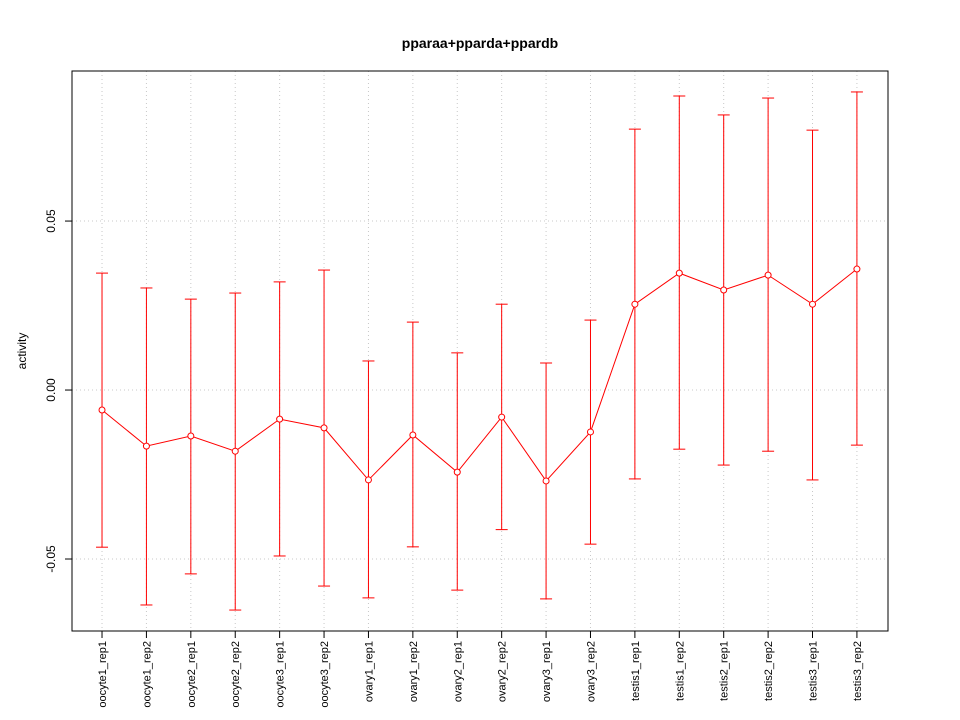 This screenshot has width=960, height=720. Describe the element at coordinates (858, 671) in the screenshot. I see `x-tick-label: testis3_rep2` at that location.